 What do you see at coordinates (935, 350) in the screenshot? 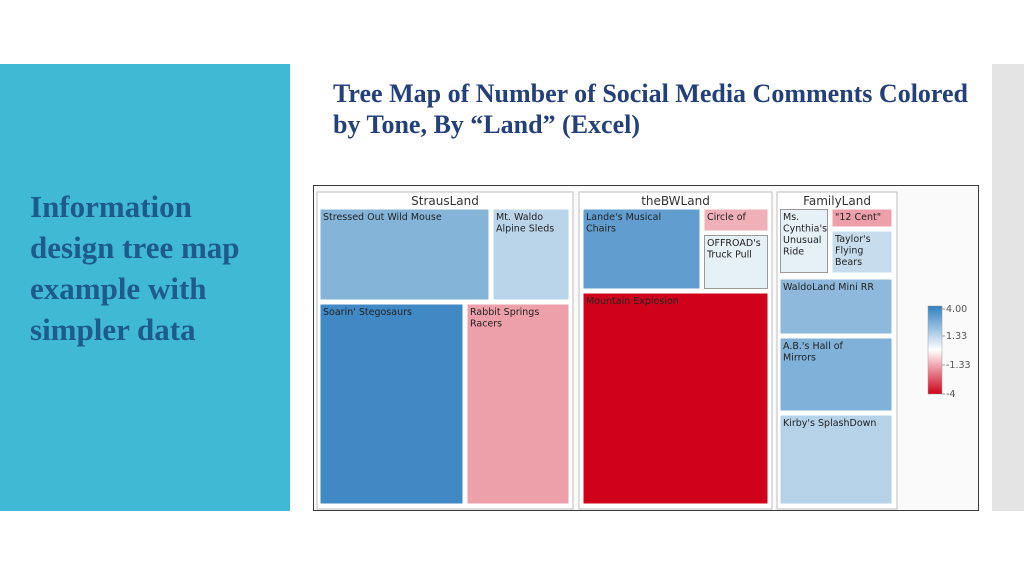
I see `color-scale-bar` at bounding box center [935, 350].